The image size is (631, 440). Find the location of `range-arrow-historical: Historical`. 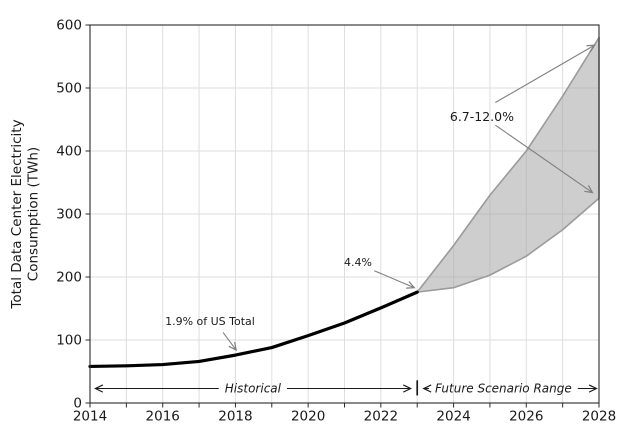

range-arrow-historical: Historical is located at coordinates (253, 389).